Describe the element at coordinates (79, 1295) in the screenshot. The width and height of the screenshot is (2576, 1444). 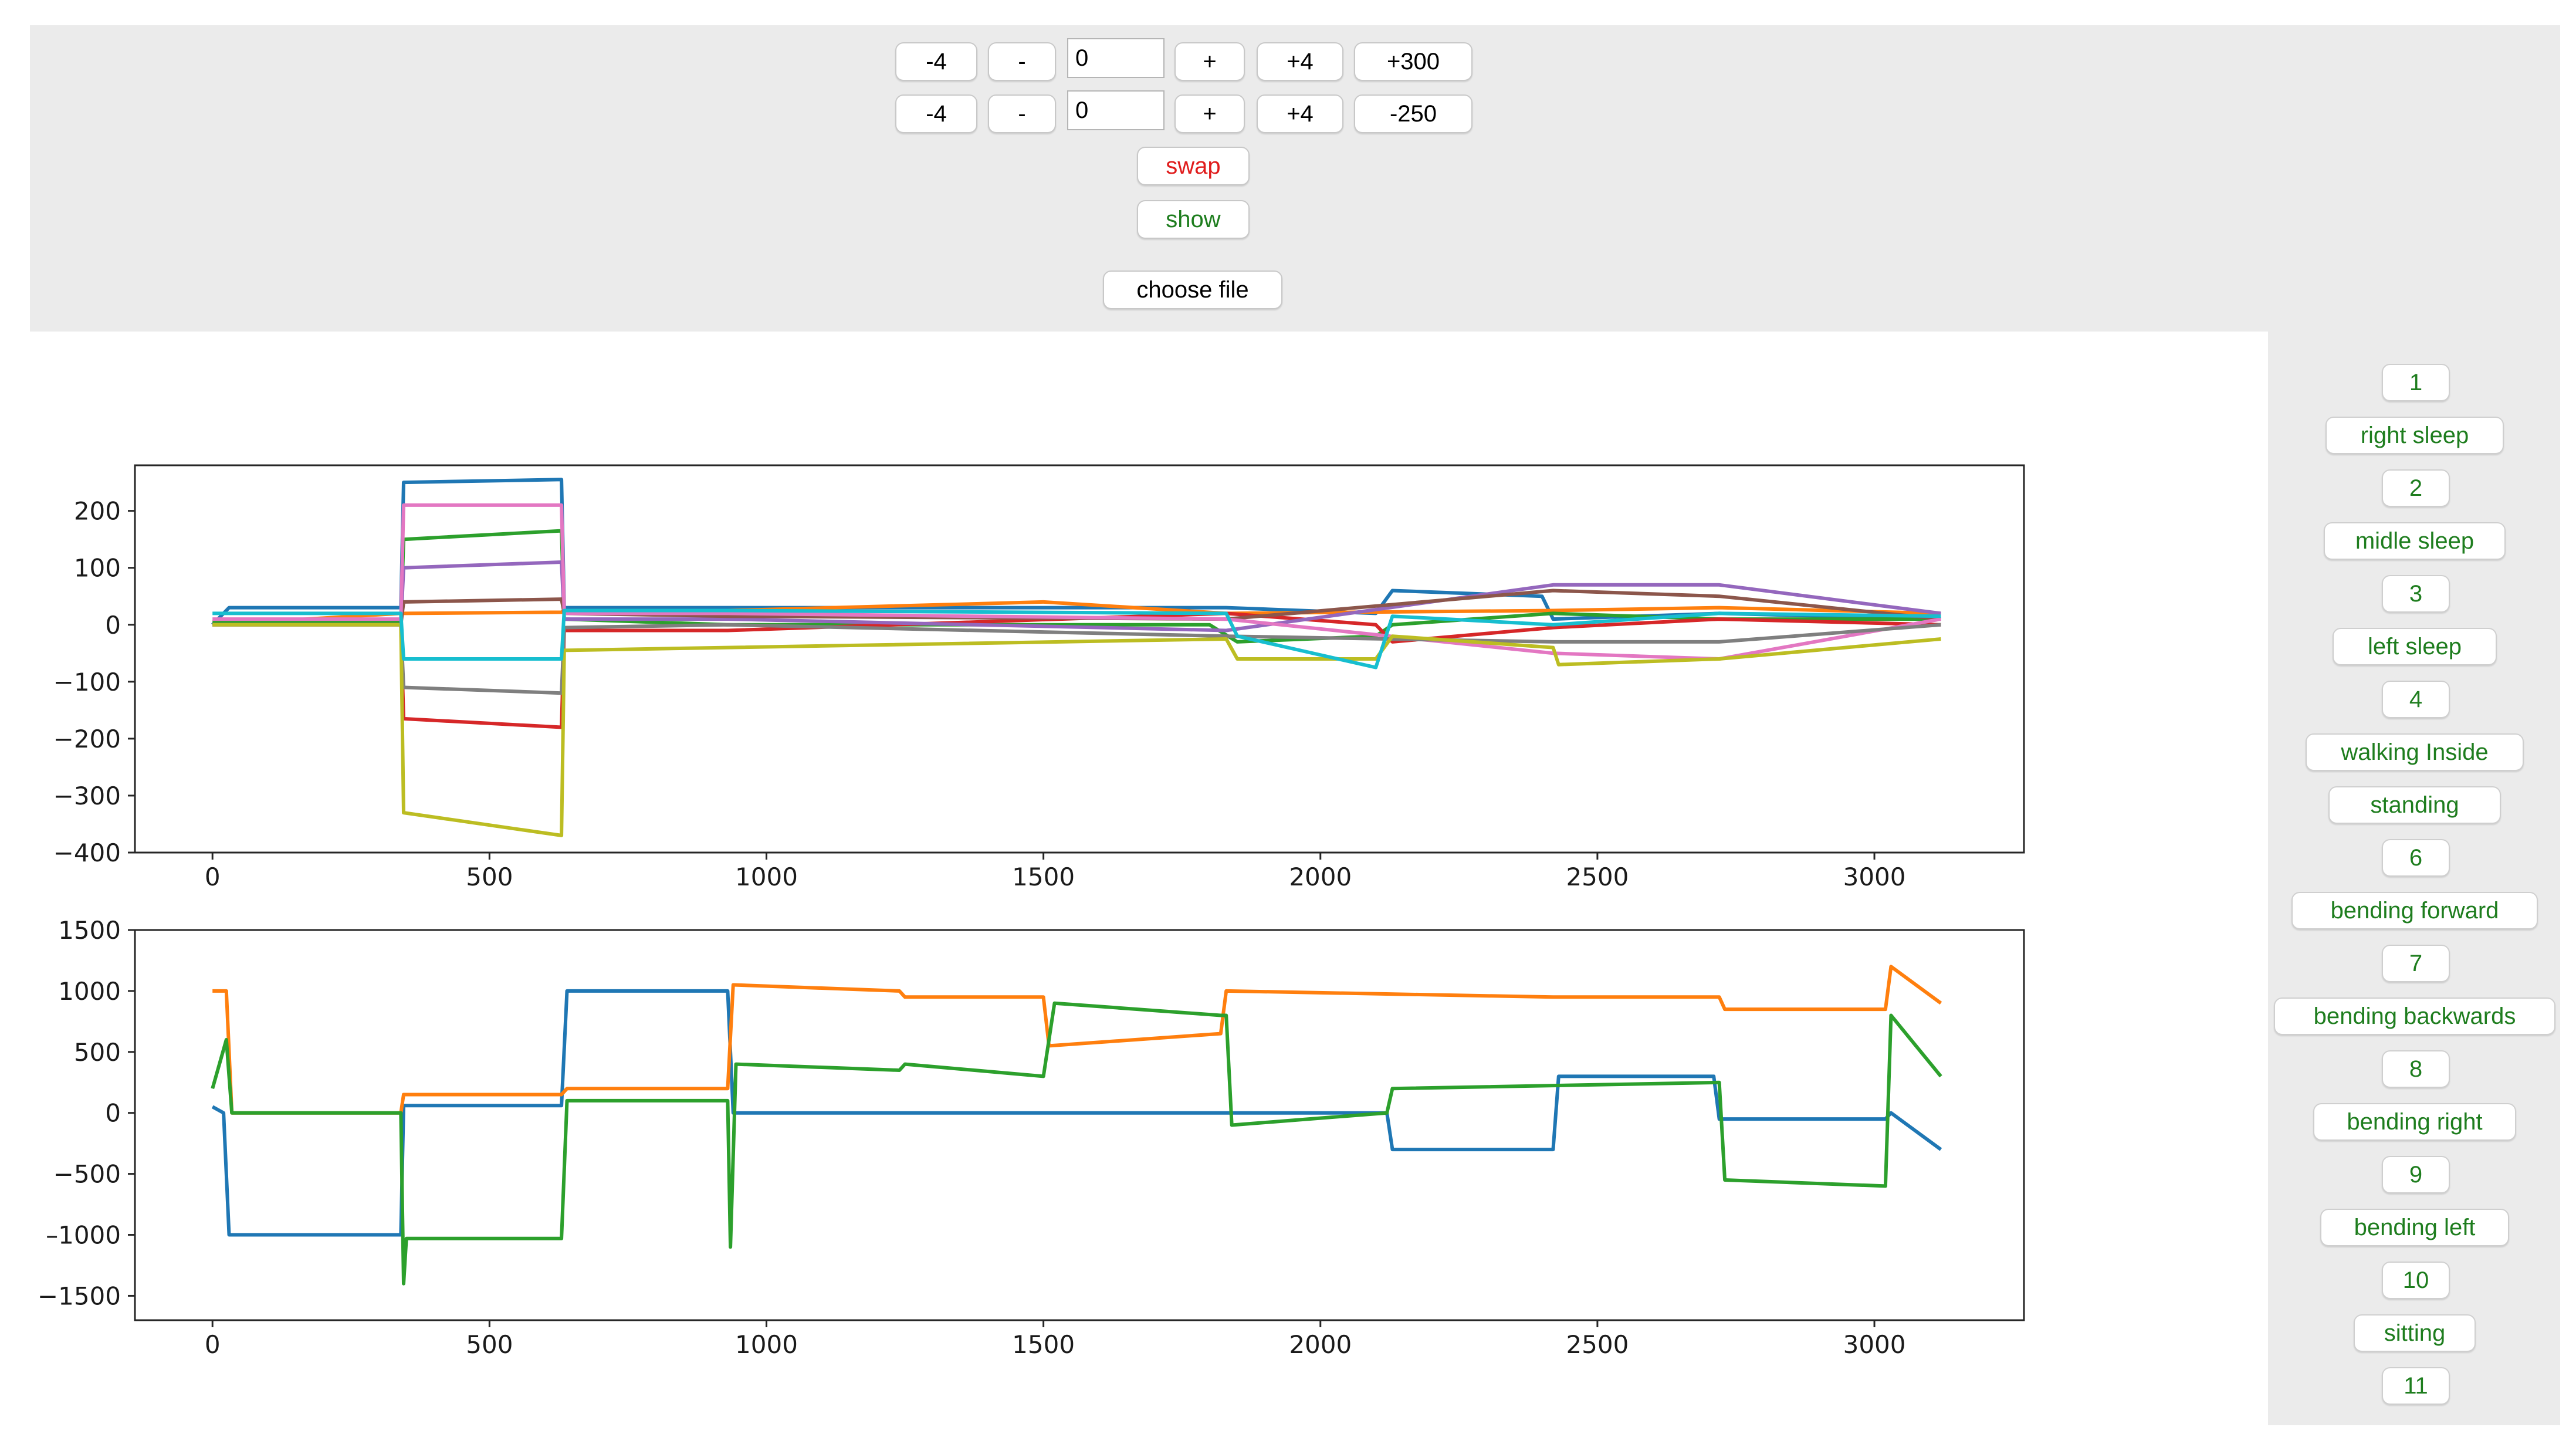
I see `bottom-y-tick-label: −1500` at that location.